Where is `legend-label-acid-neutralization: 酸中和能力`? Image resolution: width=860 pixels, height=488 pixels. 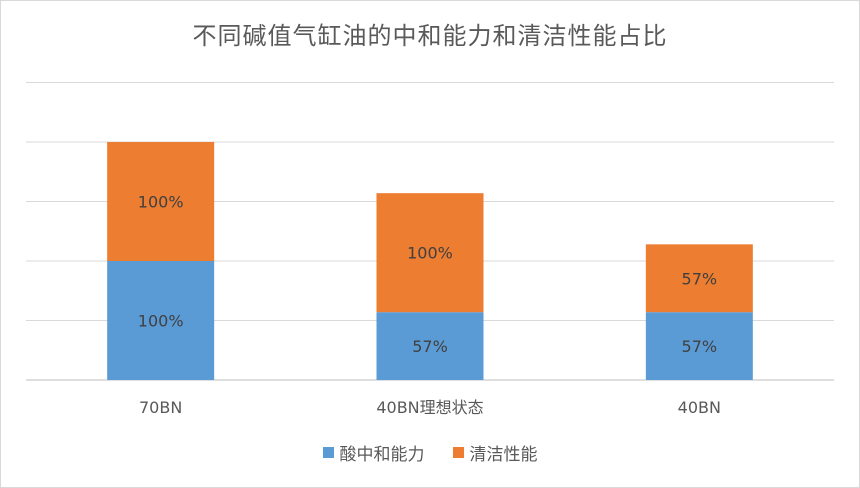
legend-label-acid-neutralization: 酸中和能力 is located at coordinates (382, 455).